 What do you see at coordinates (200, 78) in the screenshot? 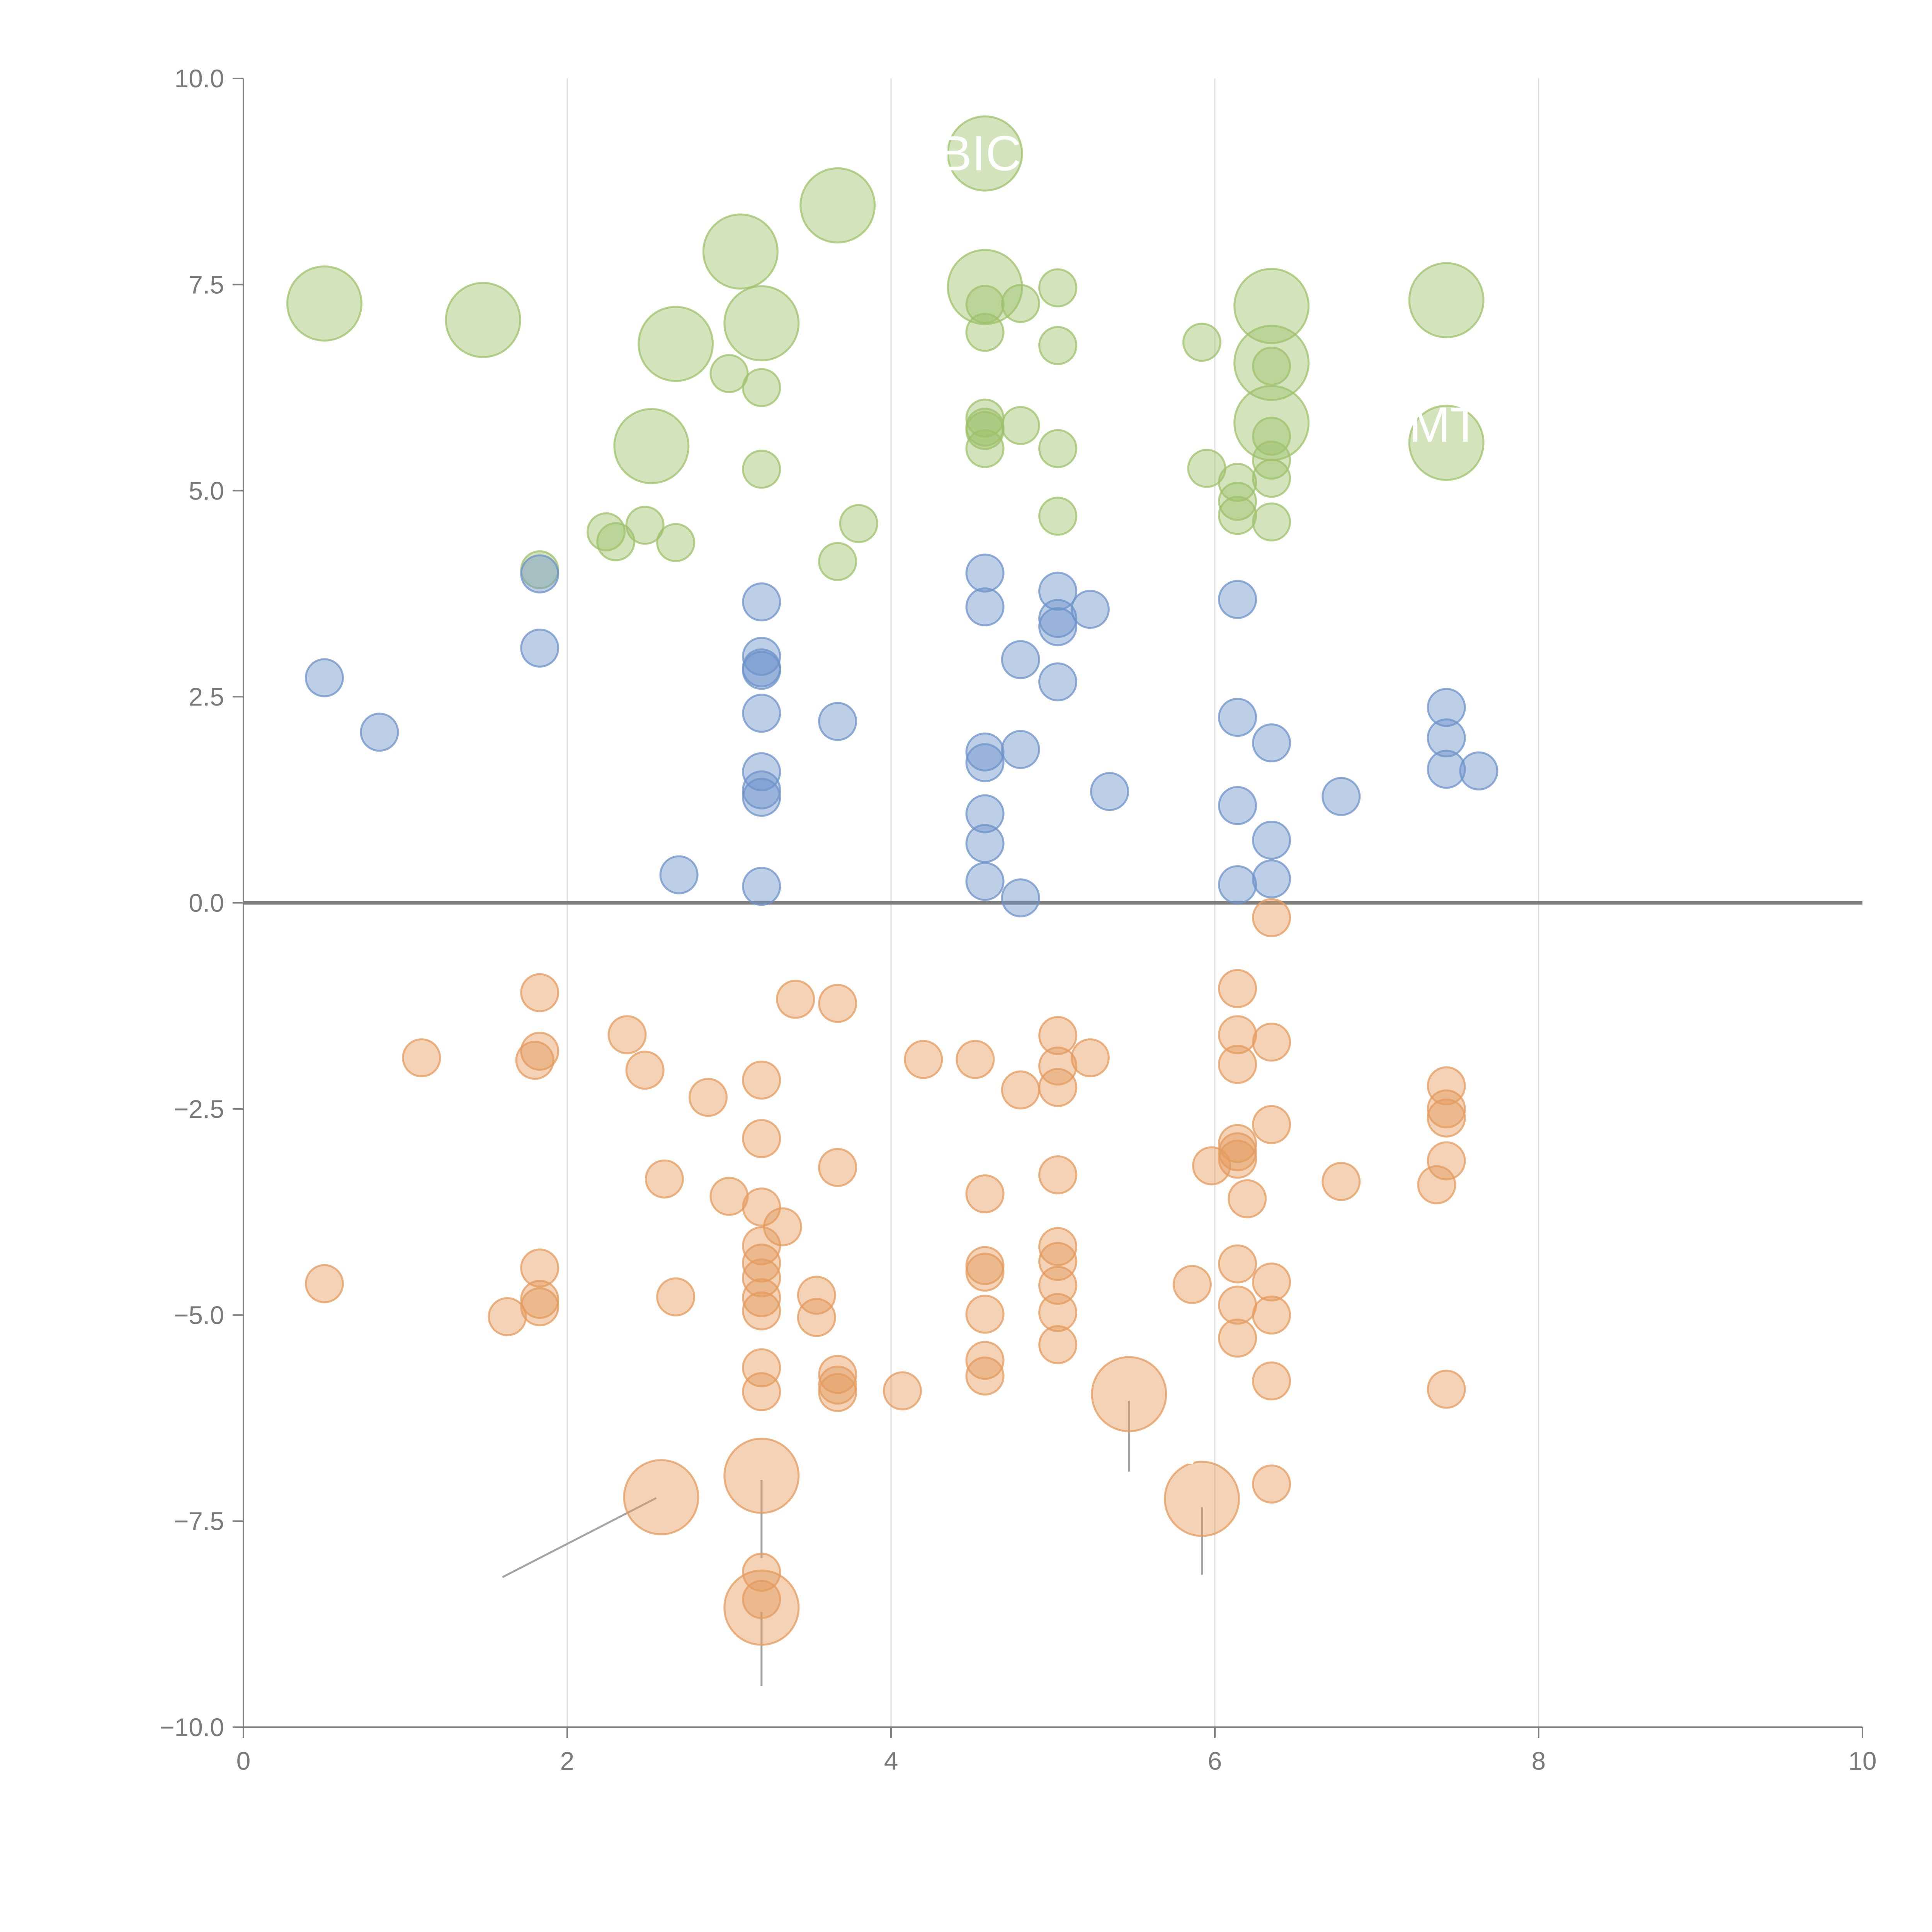
I see `y-tick-label-0: 10.0` at bounding box center [200, 78].